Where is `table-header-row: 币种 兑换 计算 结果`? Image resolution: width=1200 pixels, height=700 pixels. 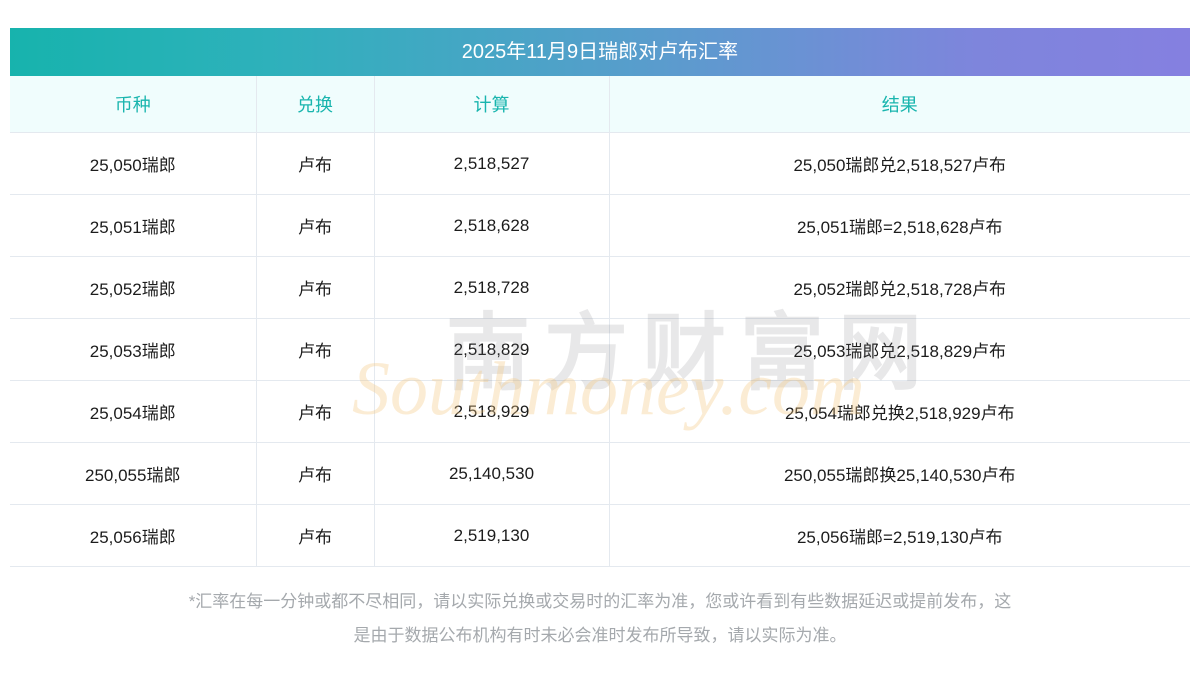 table-header-row: 币种 兑换 计算 结果 is located at coordinates (600, 104).